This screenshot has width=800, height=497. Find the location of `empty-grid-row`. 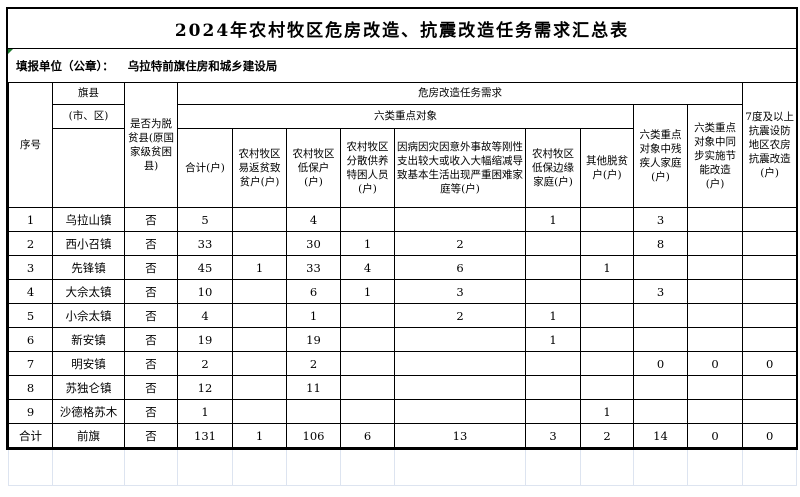

empty-grid-row is located at coordinates (402, 468).